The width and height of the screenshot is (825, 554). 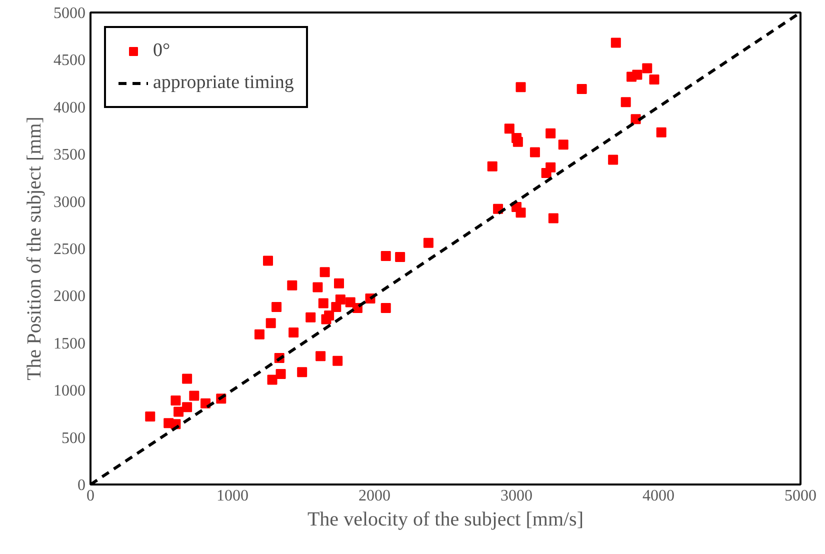 What do you see at coordinates (70, 61) in the screenshot?
I see `y-tick-label: 4500` at bounding box center [70, 61].